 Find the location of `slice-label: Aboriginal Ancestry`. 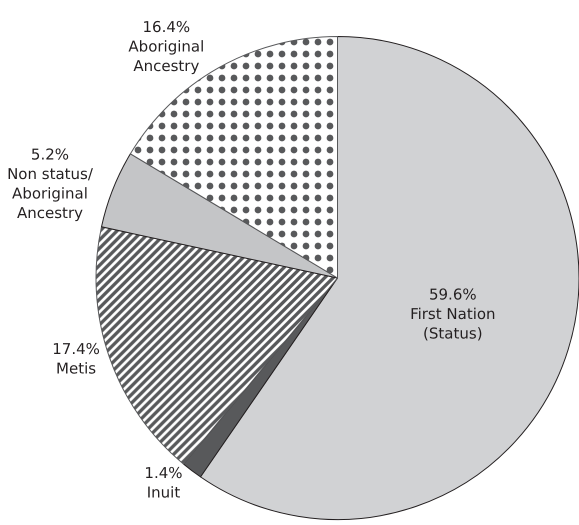

slice-label: Aboriginal Ancestry is located at coordinates (166, 56).